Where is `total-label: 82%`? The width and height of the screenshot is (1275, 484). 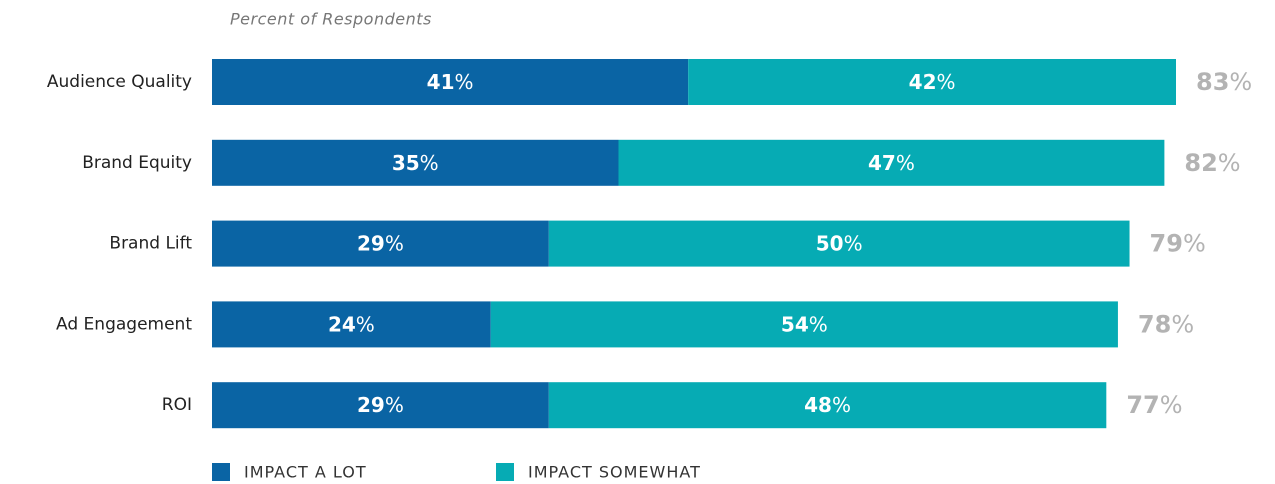
total-label: 82% is located at coordinates (1212, 163).